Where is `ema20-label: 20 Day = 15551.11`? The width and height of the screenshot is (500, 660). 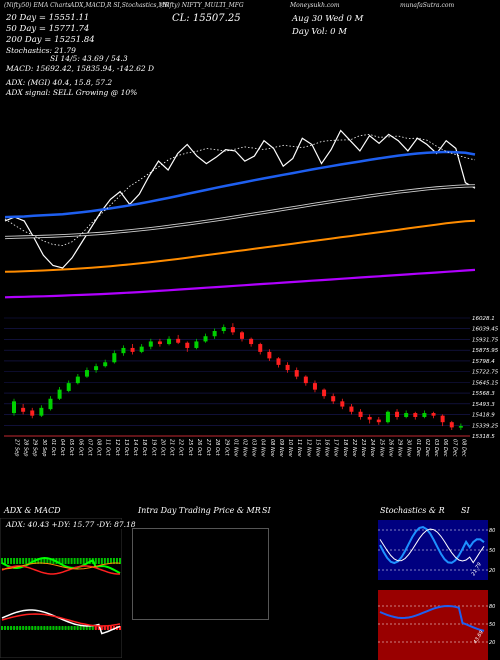
ema20-label: 20 Day = 15551.11 is located at coordinates (48, 18).